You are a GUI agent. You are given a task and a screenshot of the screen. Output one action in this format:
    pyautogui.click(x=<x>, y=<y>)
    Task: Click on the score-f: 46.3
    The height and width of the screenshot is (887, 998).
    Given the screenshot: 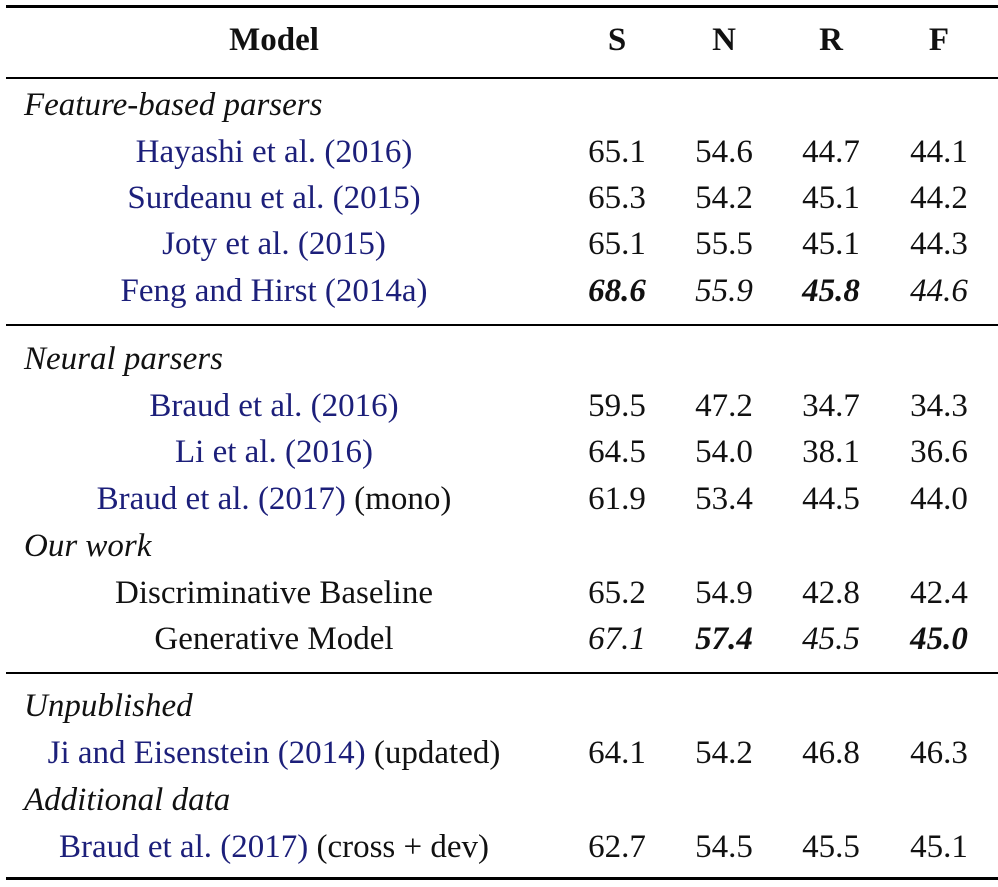 What is the action you would take?
    pyautogui.click(x=939, y=753)
    